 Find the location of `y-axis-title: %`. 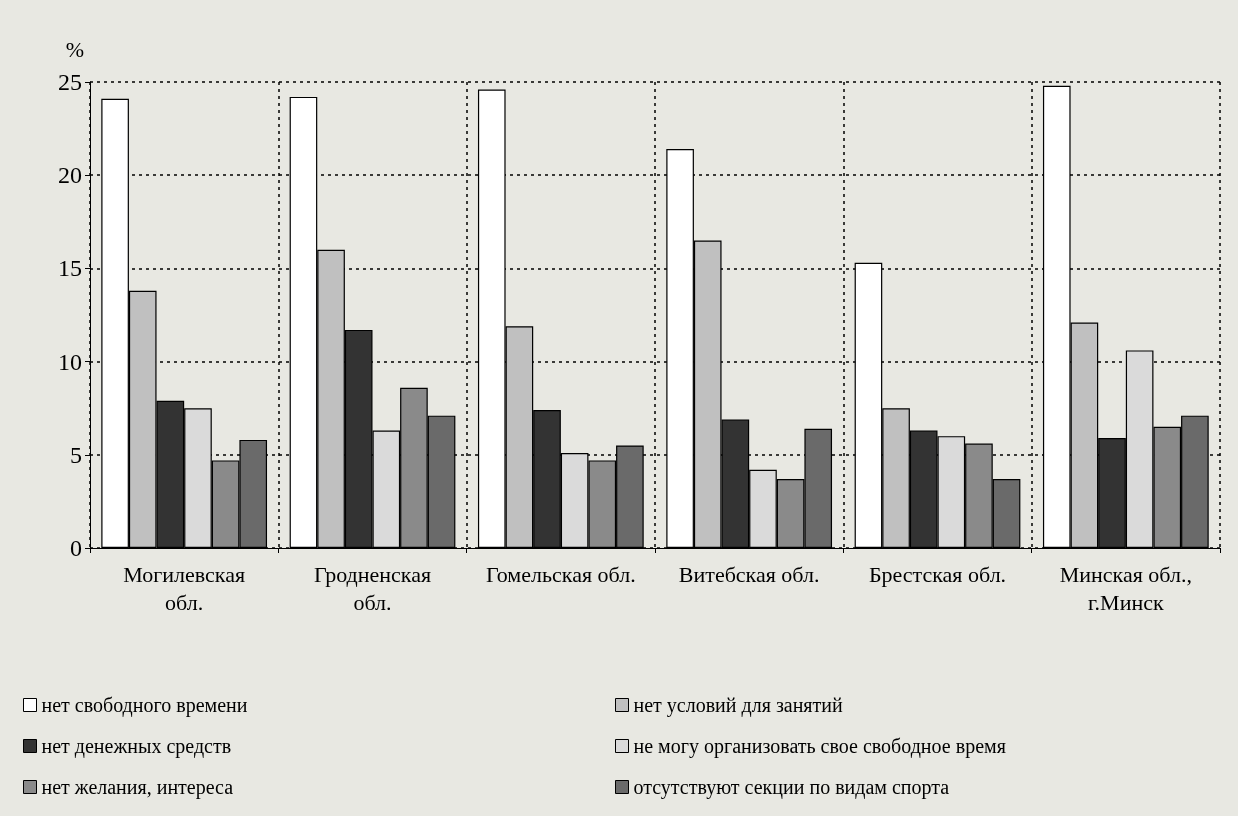

y-axis-title: % is located at coordinates (74, 49).